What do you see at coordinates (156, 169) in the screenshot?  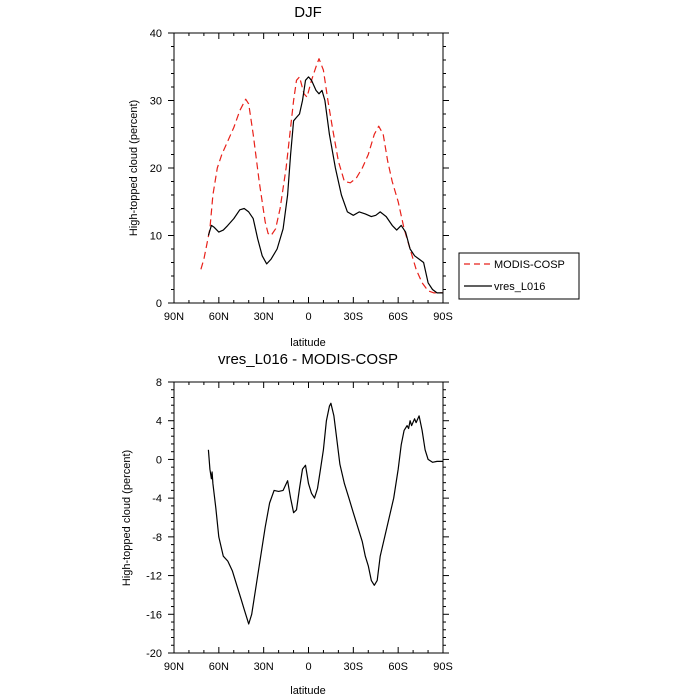 I see `y-tick-label: 20` at bounding box center [156, 169].